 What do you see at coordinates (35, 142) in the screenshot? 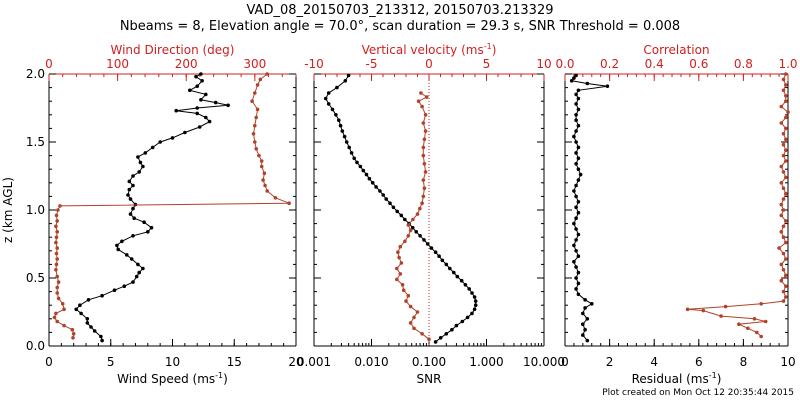
I see `y-tick-label: 1.5` at bounding box center [35, 142].